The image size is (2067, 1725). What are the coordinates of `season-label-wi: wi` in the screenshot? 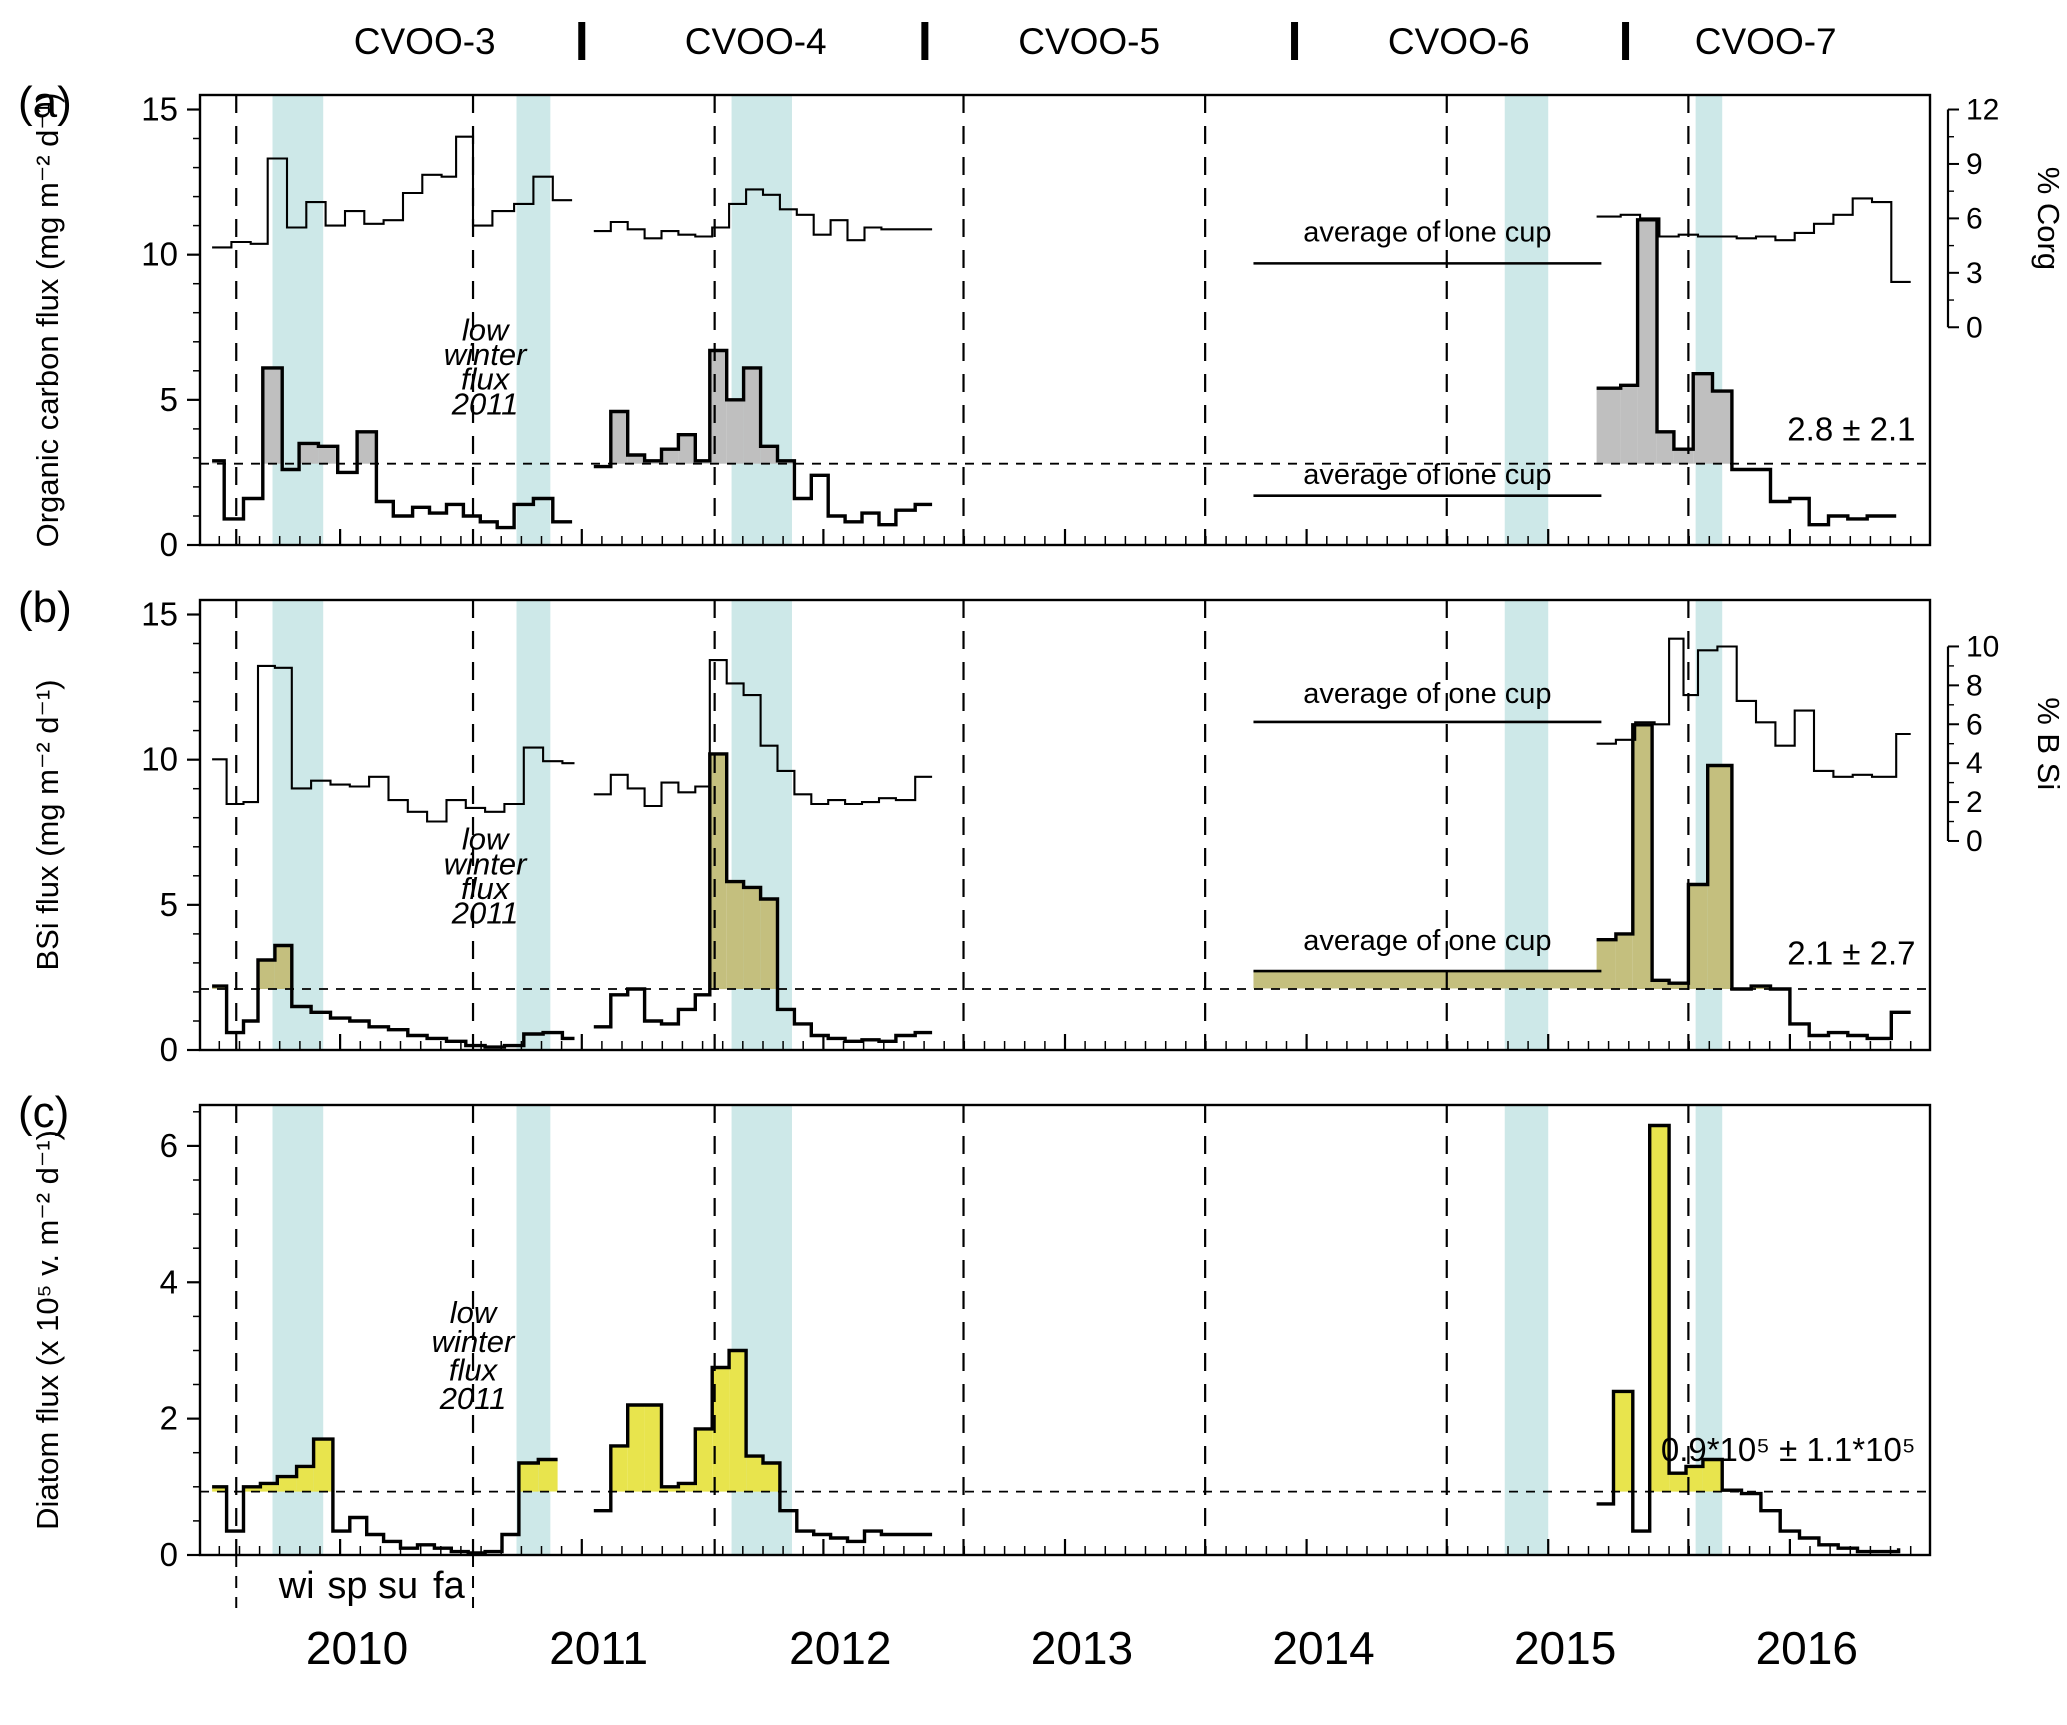 It's located at (296, 1586).